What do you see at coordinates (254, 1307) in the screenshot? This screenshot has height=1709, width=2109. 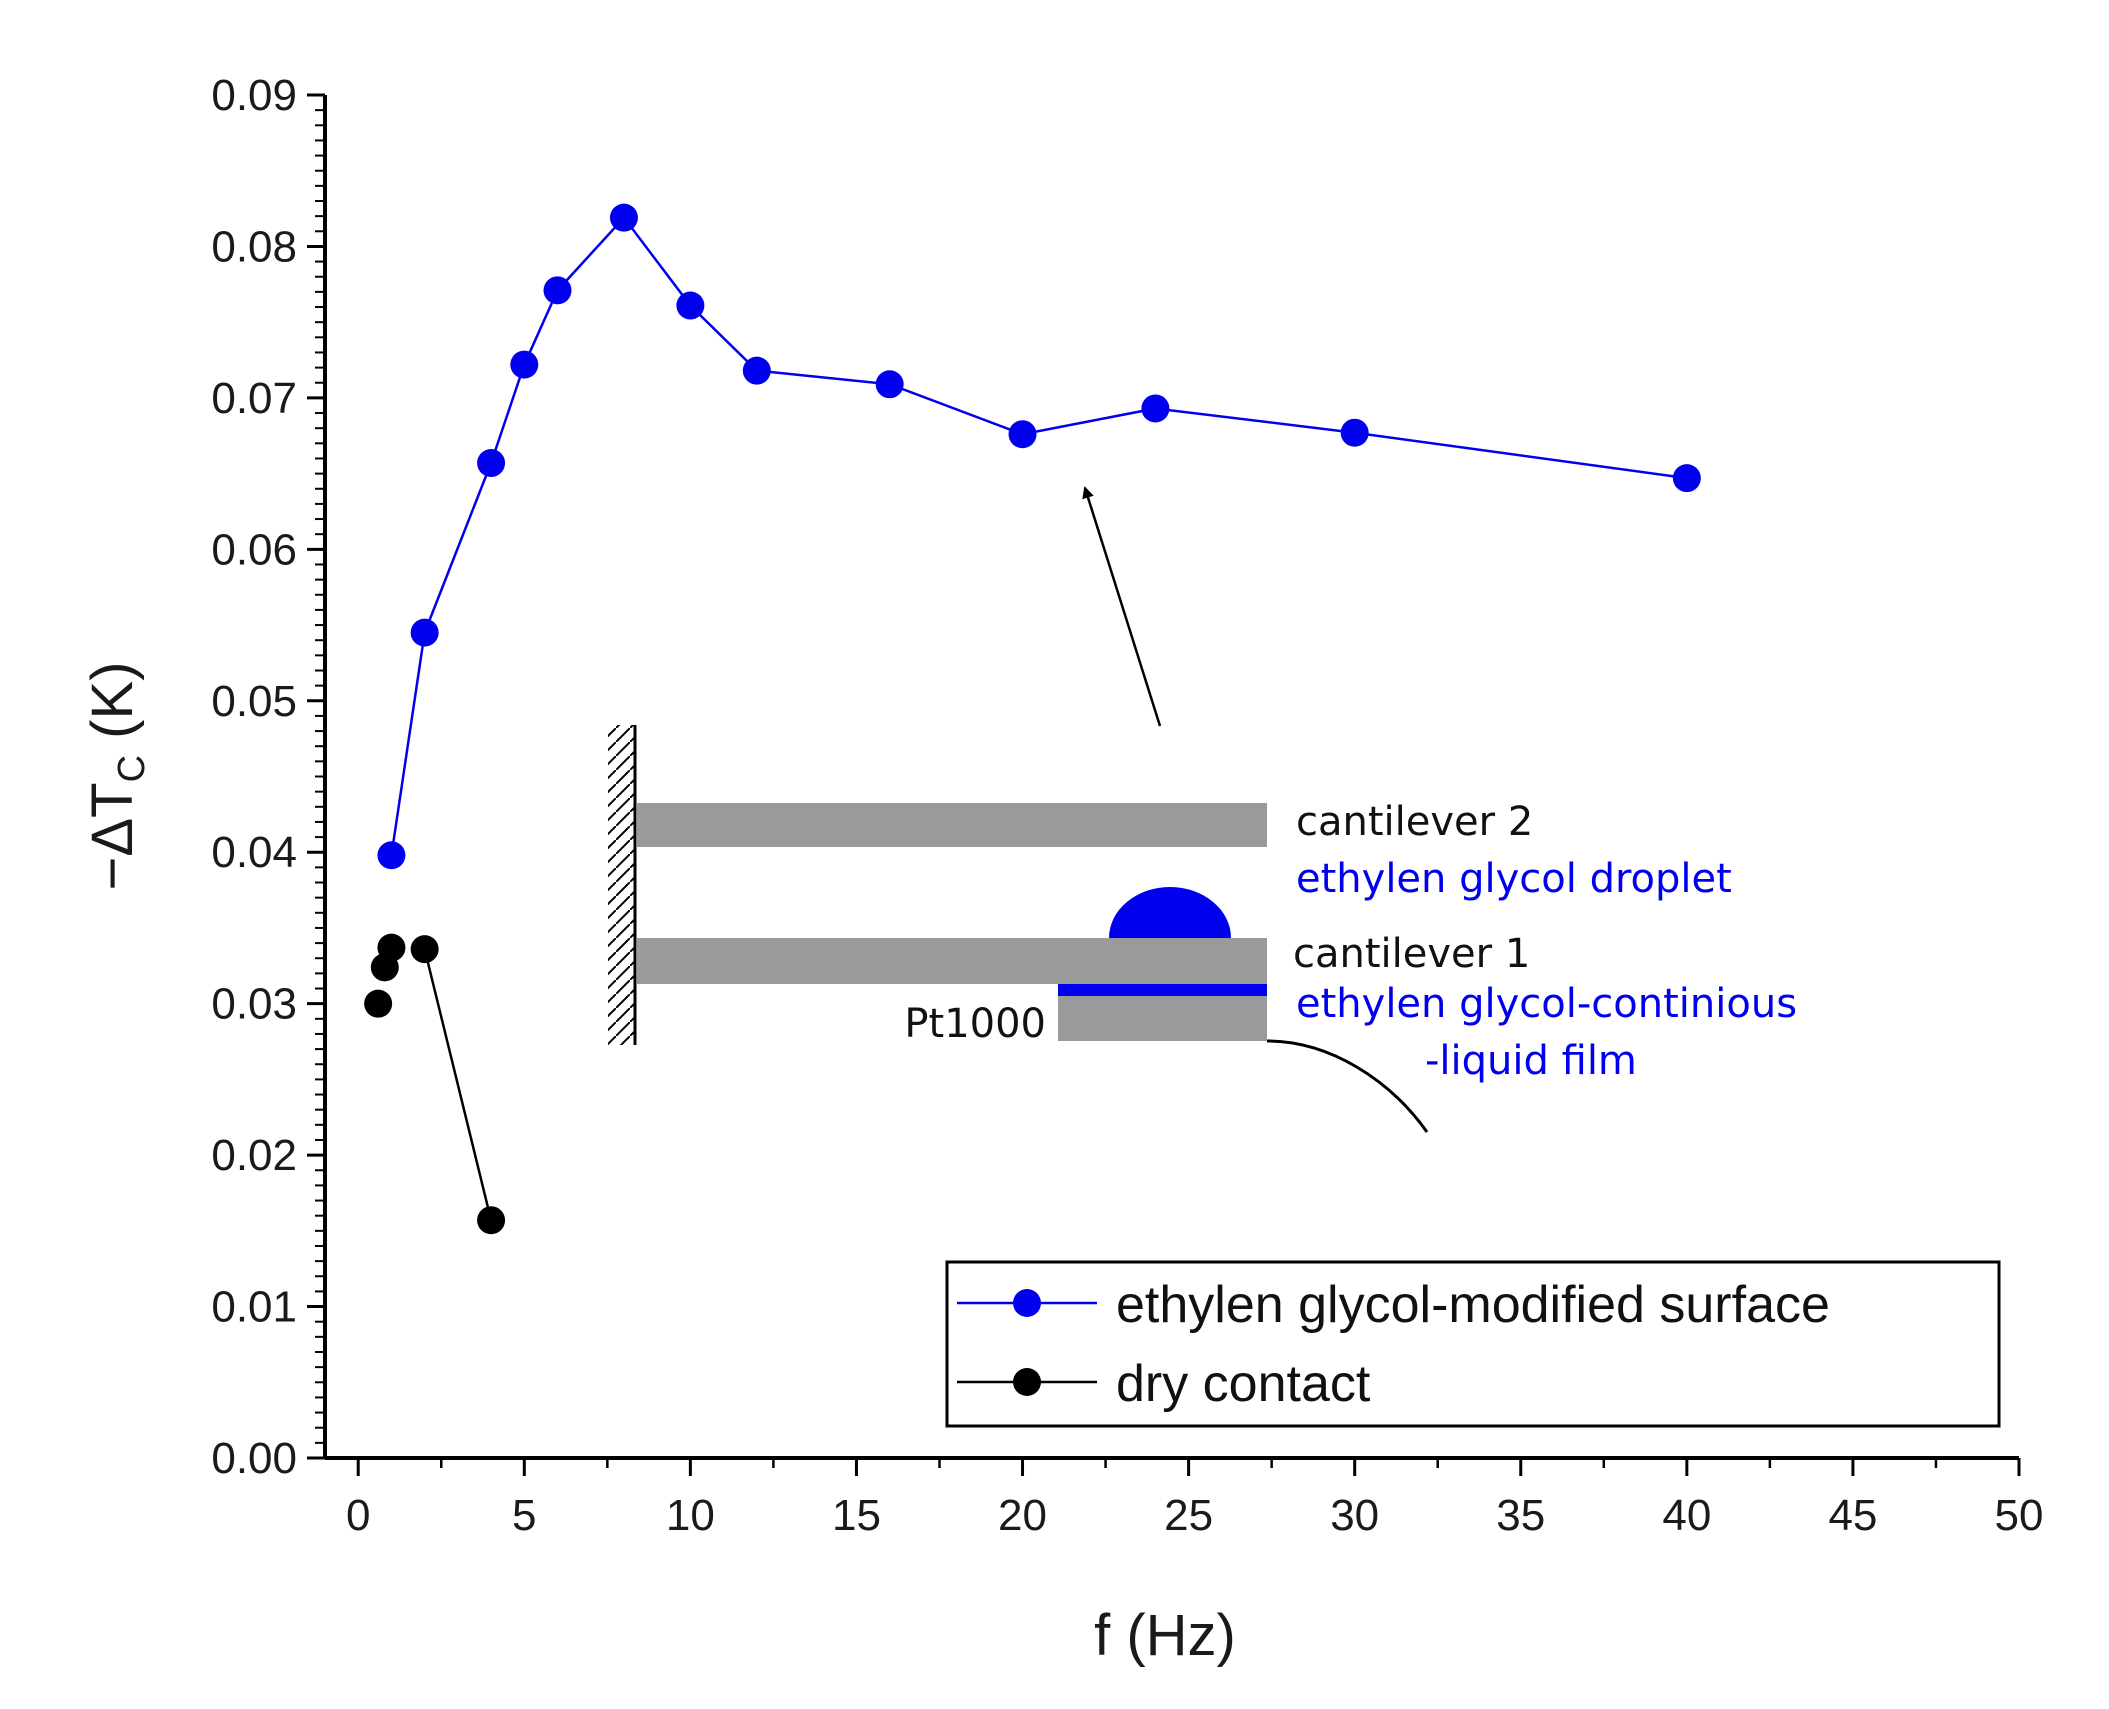 I see `y-tick-label: 0.01` at bounding box center [254, 1307].